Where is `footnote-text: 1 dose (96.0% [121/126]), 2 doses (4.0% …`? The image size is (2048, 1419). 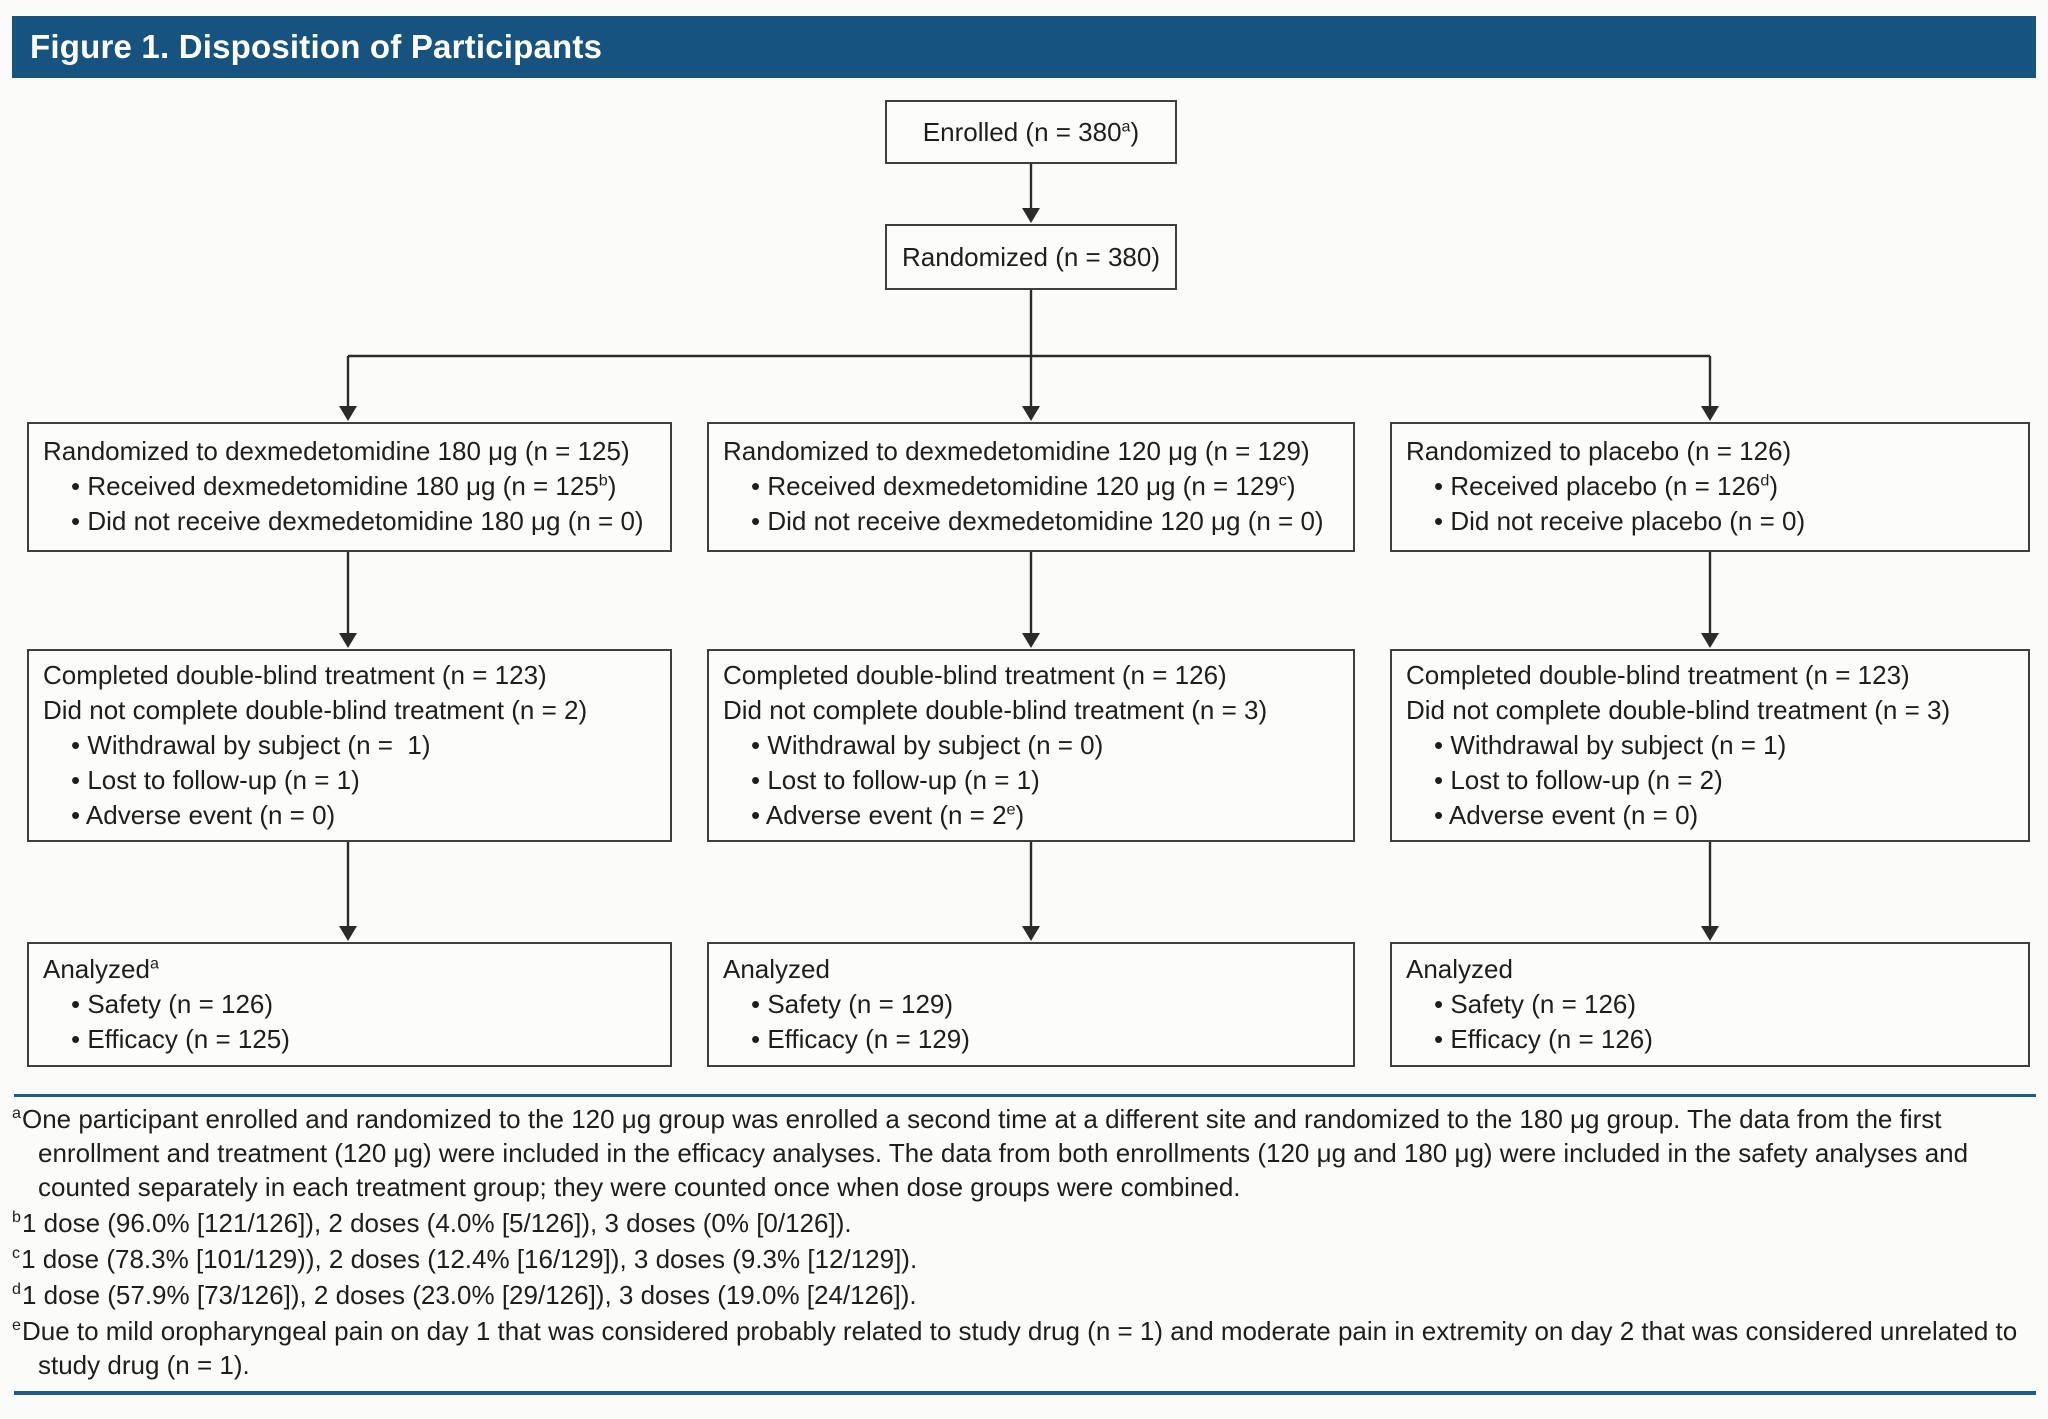 footnote-text: 1 dose (96.0% [121/126]), 2 doses (4.0% … is located at coordinates (436, 1223).